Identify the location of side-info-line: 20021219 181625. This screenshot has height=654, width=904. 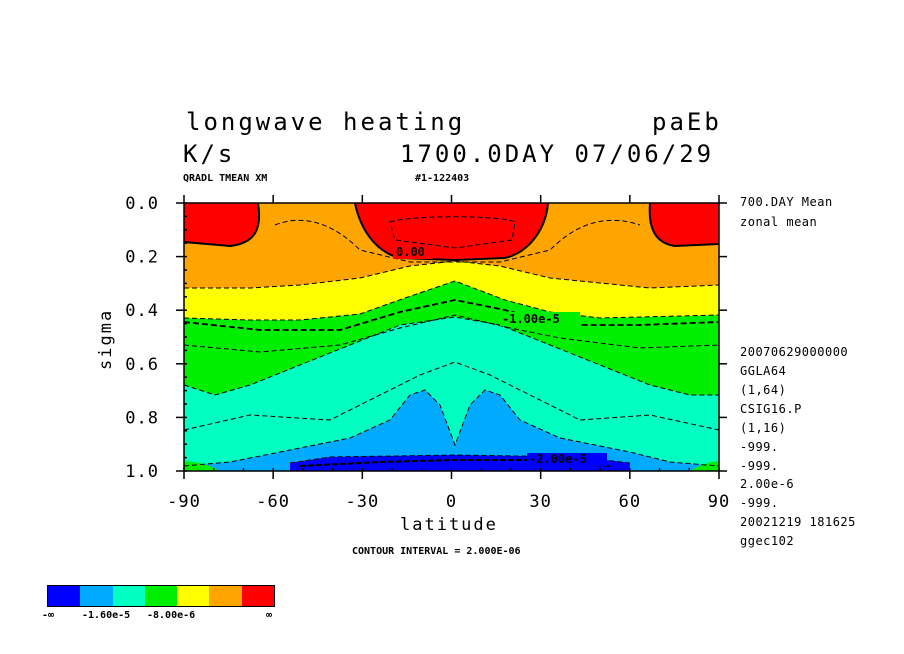
(798, 522).